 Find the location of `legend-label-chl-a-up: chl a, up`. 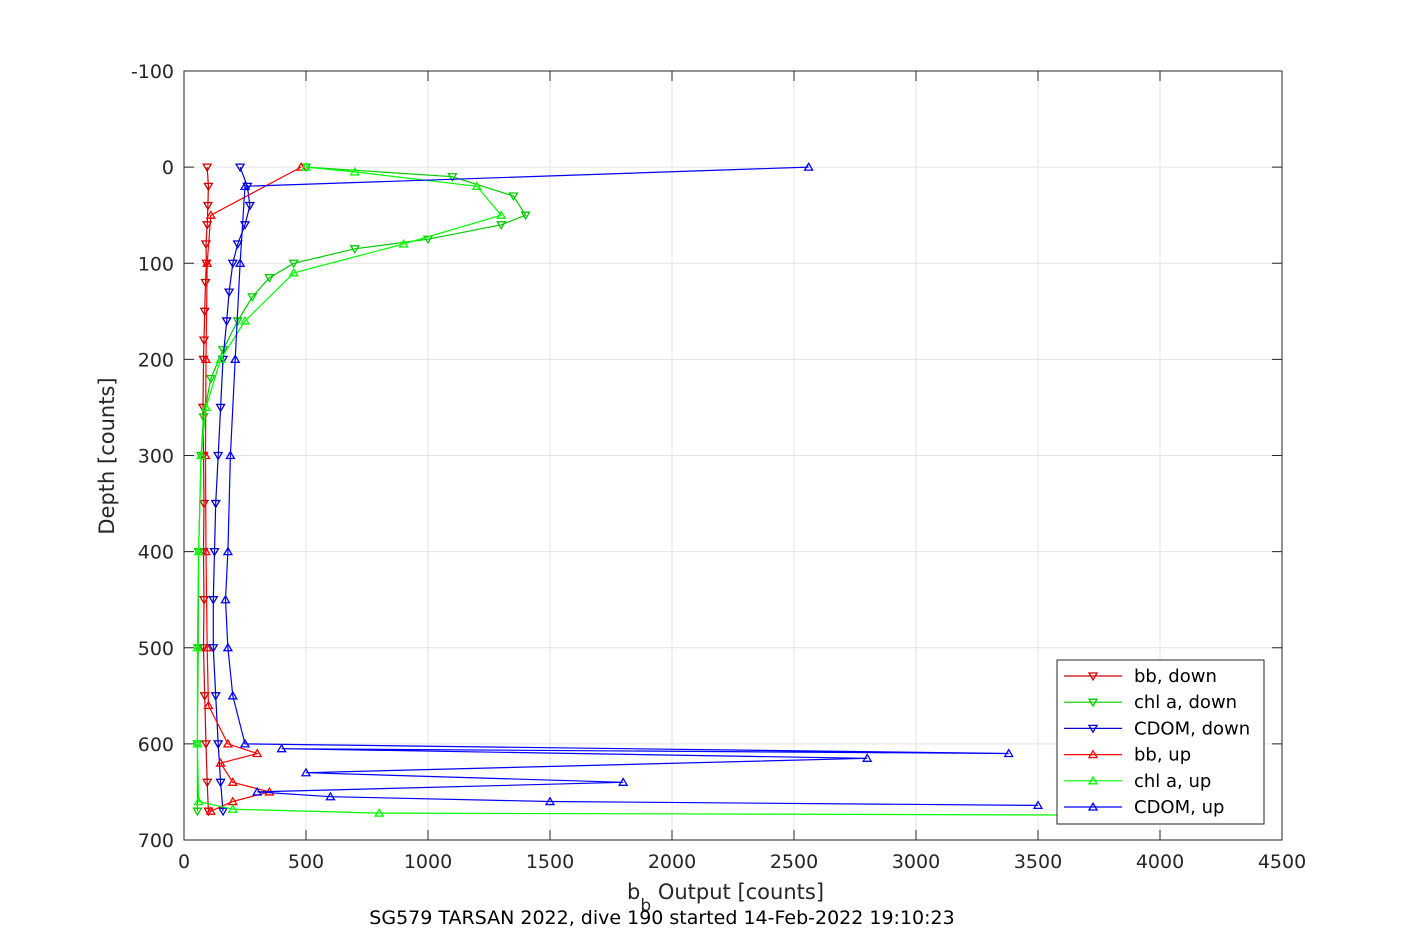

legend-label-chl-a-up: chl a, up is located at coordinates (1172, 781).